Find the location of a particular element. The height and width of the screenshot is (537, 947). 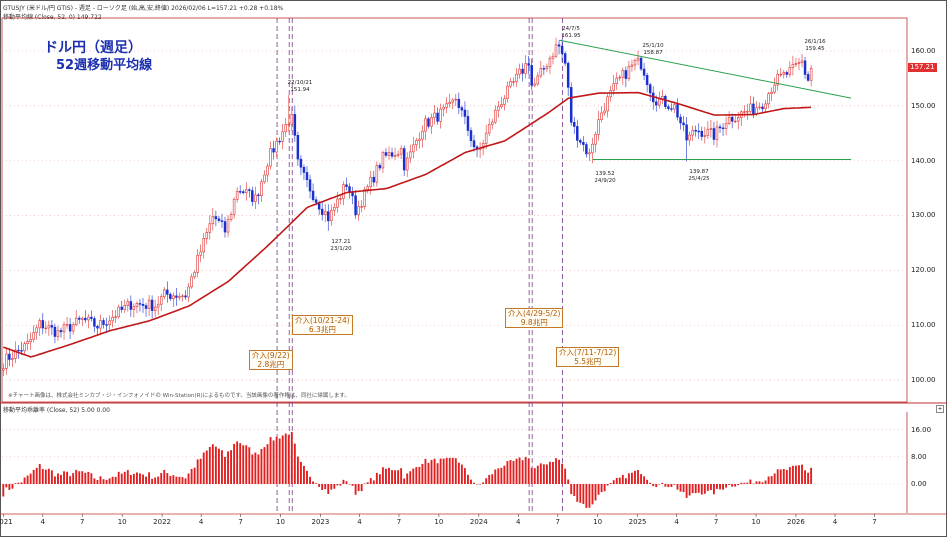

intervention-2-amount: 6.3兆円 is located at coordinates (322, 329).